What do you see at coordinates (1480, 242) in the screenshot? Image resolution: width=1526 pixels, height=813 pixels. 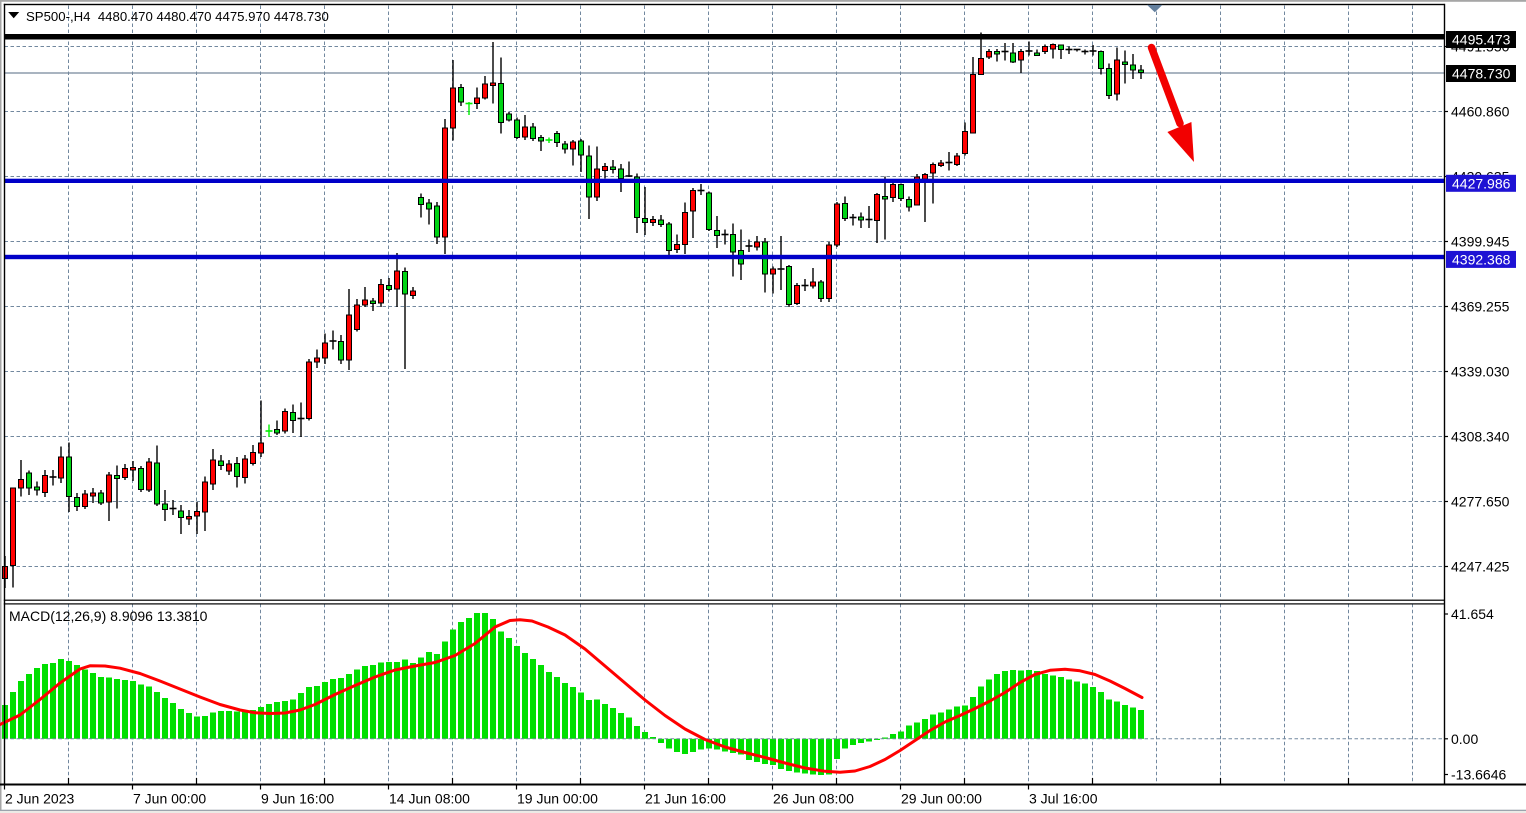 I see `svg-text: 4399.945` at bounding box center [1480, 242].